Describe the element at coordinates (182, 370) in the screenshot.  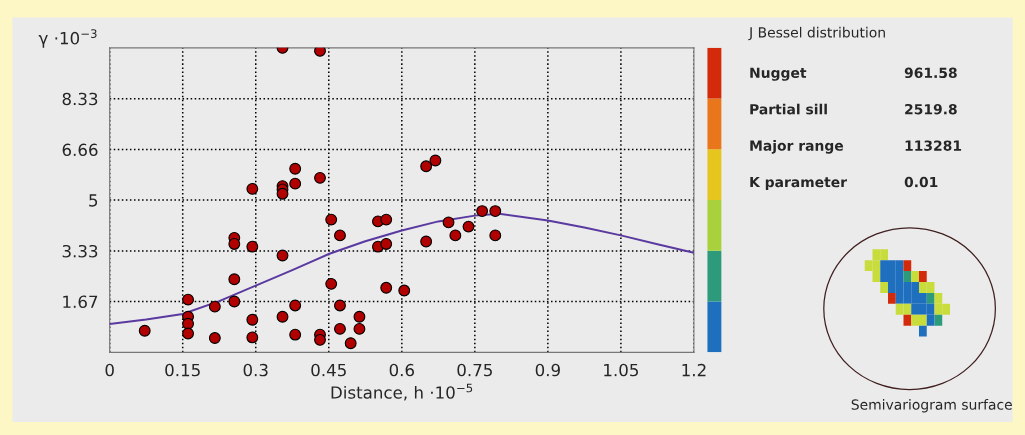
I see `x-tick-label: 0.15` at that location.